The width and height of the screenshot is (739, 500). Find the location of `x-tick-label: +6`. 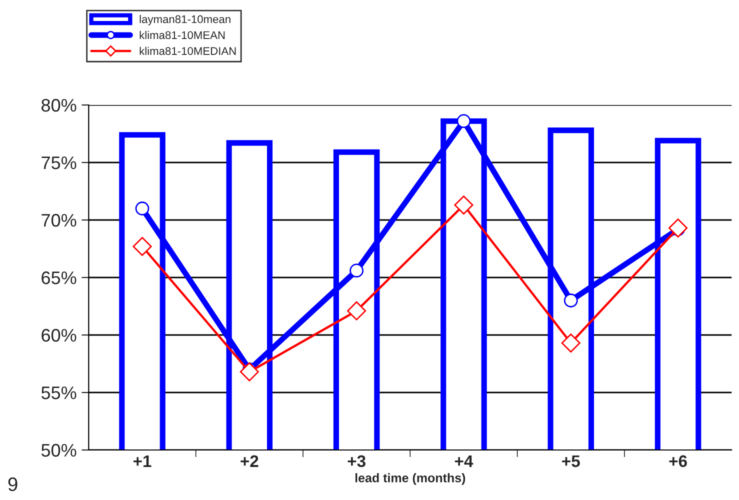

x-tick-label: +6 is located at coordinates (678, 461).